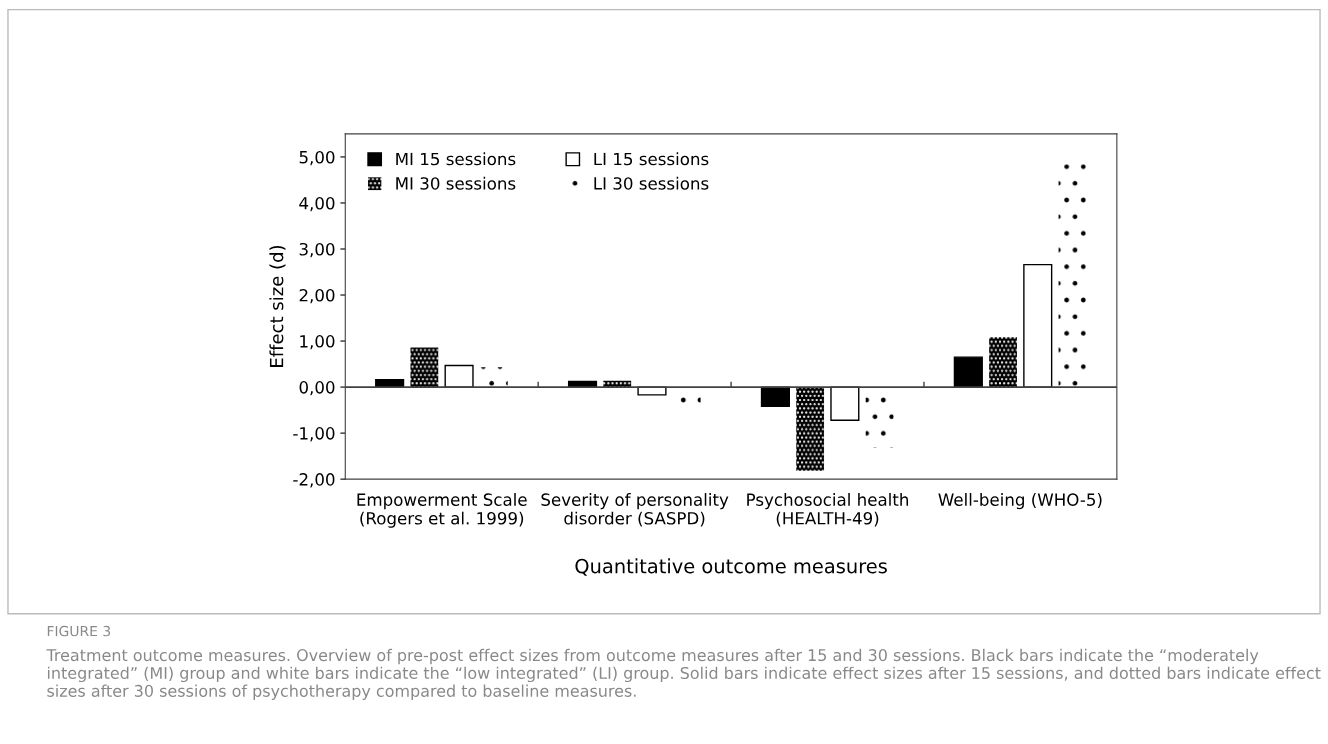  Describe the element at coordinates (651, 159) in the screenshot. I see `legend-label: LI 15 sessions` at that location.